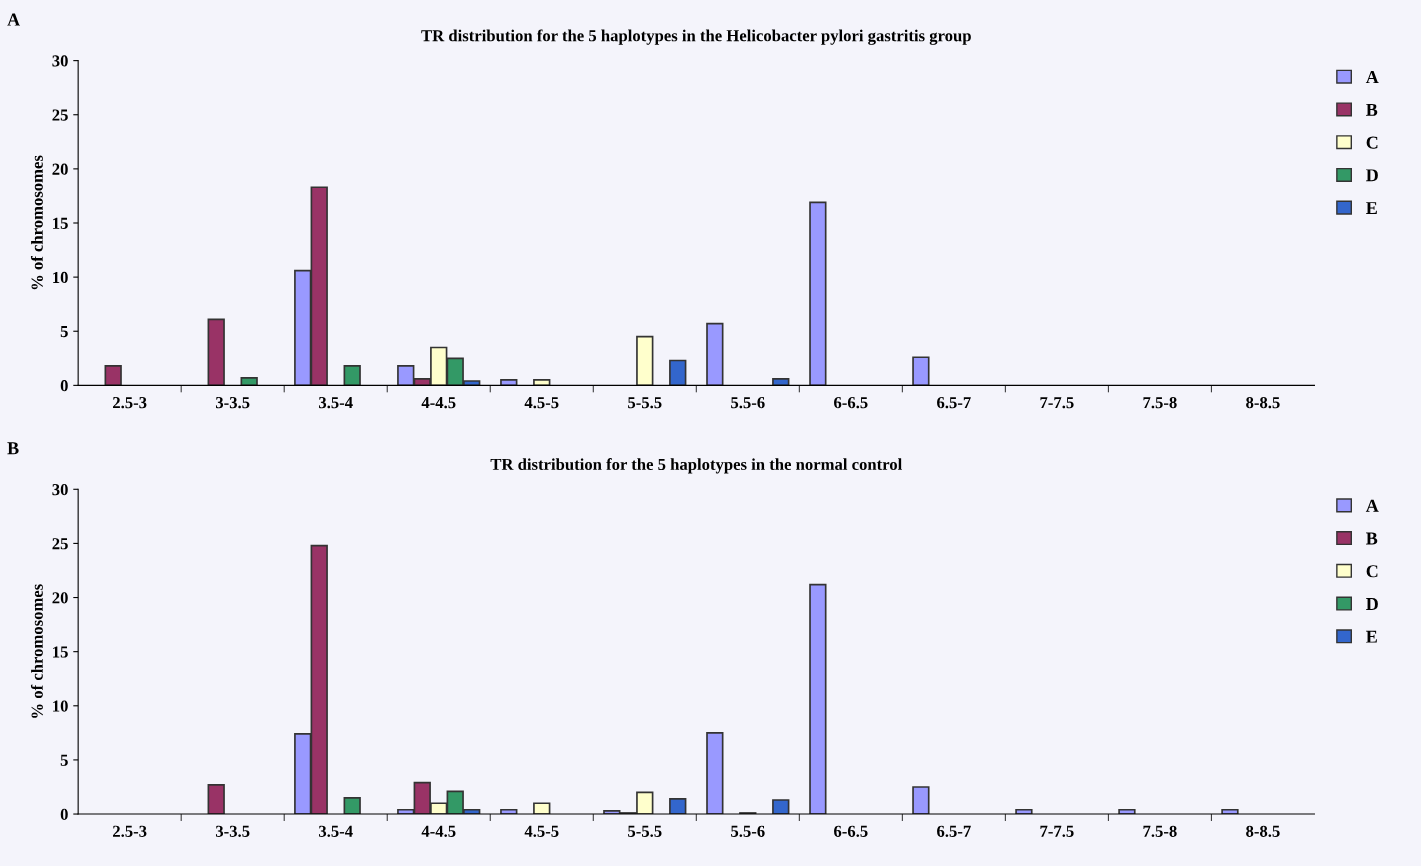 This screenshot has width=1421, height=866. What do you see at coordinates (696, 37) in the screenshot?
I see `chart-title: TR distribution for the 5 haplotypes in the Helicobacter pylori gastritis group` at bounding box center [696, 37].